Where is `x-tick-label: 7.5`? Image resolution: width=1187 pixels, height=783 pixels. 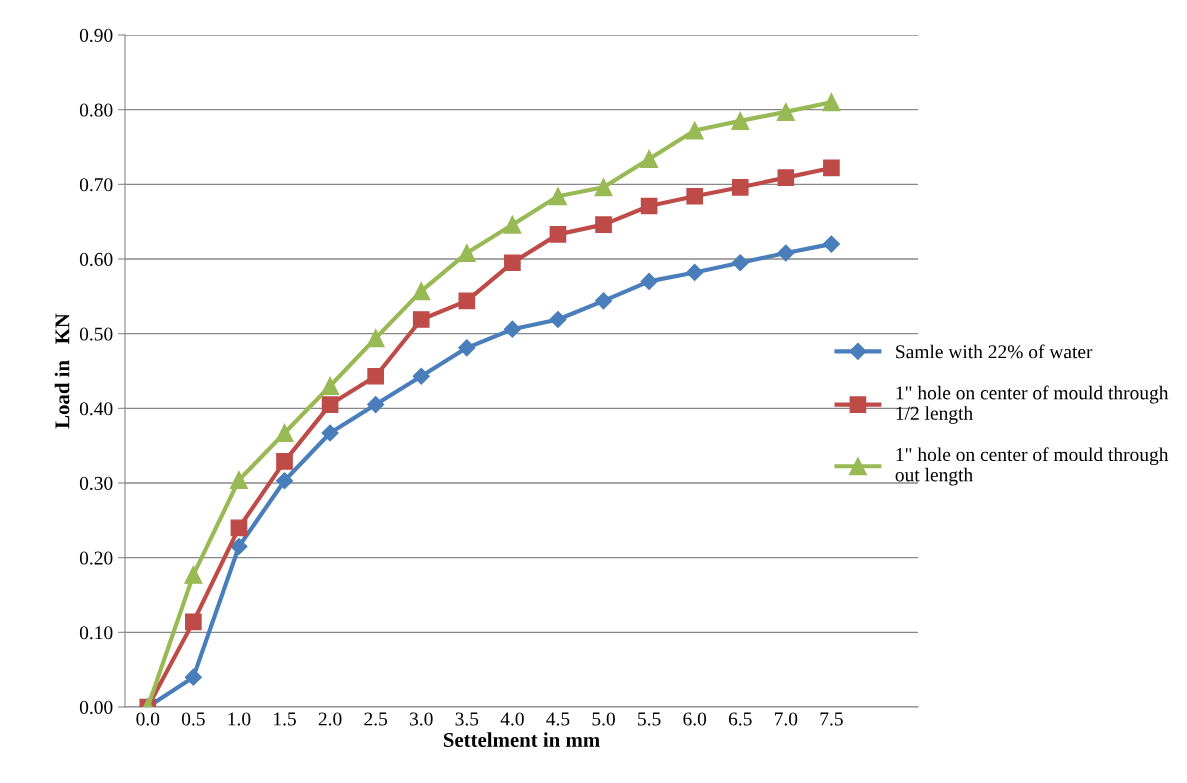 x-tick-label: 7.5 is located at coordinates (831, 719).